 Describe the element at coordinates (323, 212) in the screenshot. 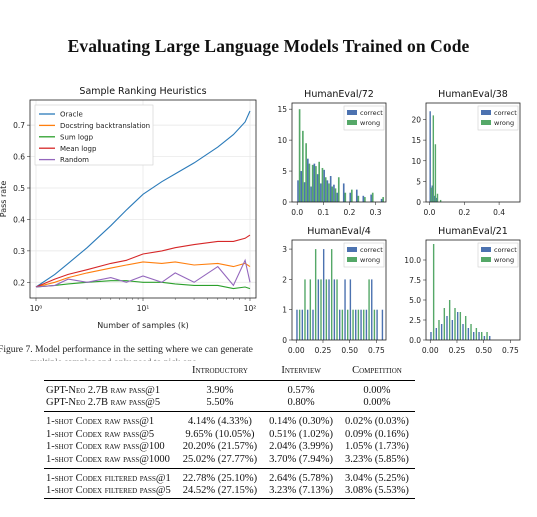

I see `x-tick-label: 0.1` at that location.